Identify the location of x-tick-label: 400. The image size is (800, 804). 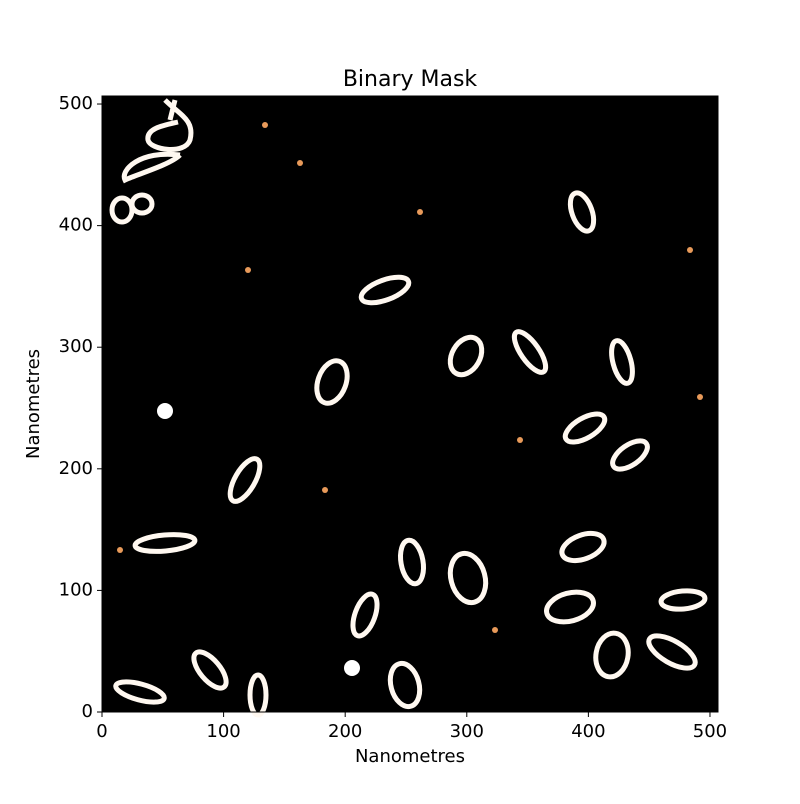
(588, 731).